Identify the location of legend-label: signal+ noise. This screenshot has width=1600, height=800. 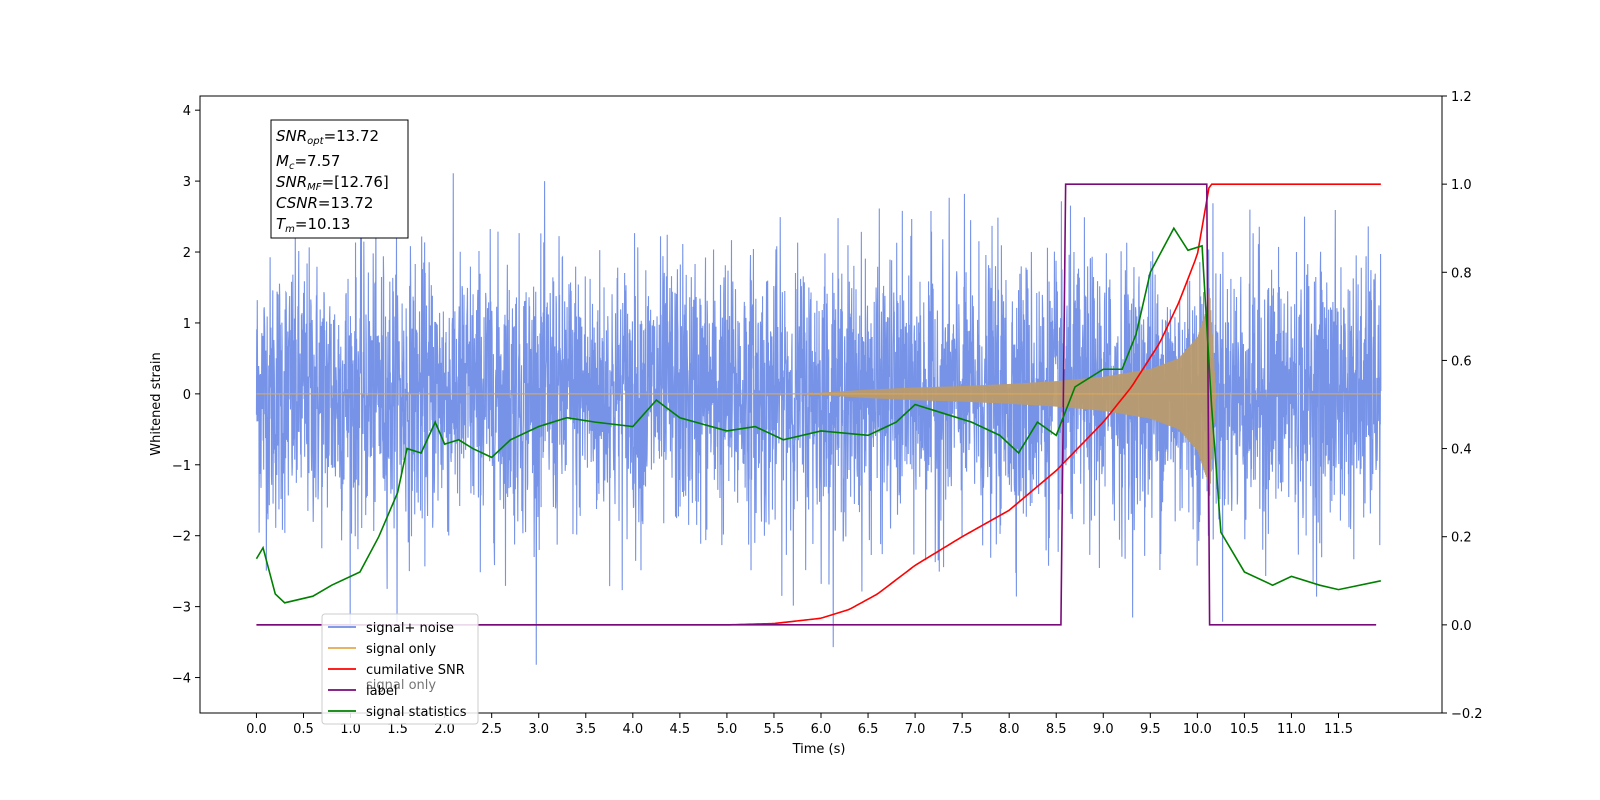
(410, 628).